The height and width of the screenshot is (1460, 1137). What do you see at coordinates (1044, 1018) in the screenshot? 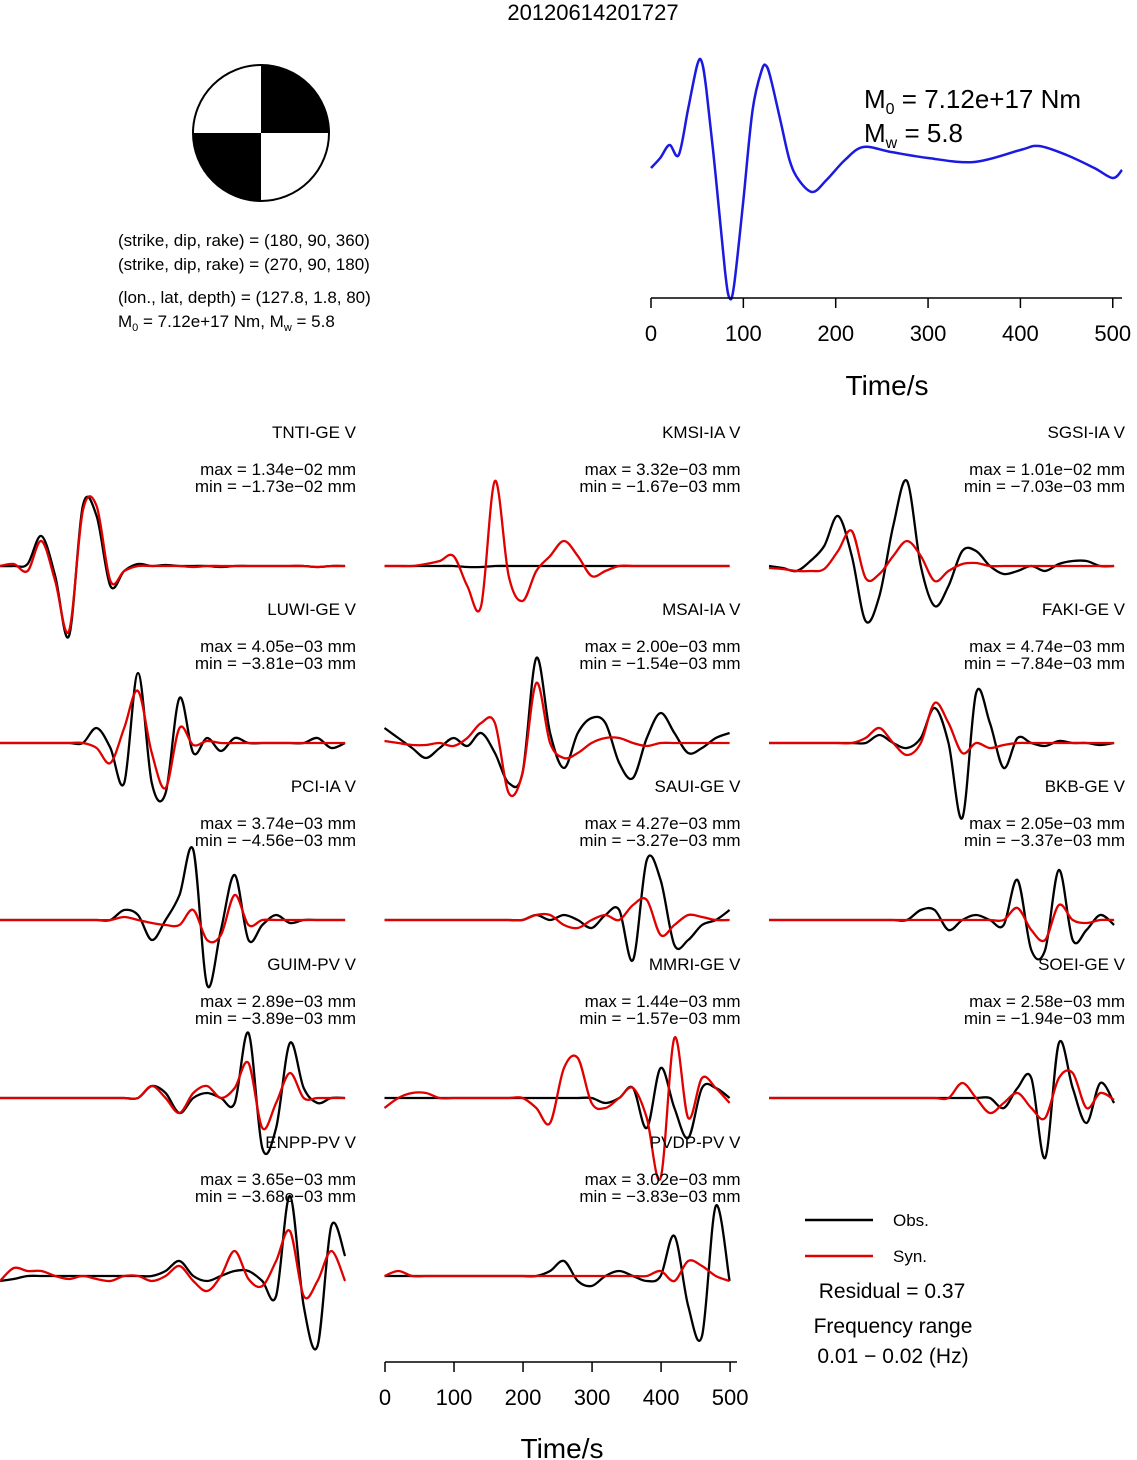
I see `min-amplitude: min = −1.94e−03 mm` at bounding box center [1044, 1018].